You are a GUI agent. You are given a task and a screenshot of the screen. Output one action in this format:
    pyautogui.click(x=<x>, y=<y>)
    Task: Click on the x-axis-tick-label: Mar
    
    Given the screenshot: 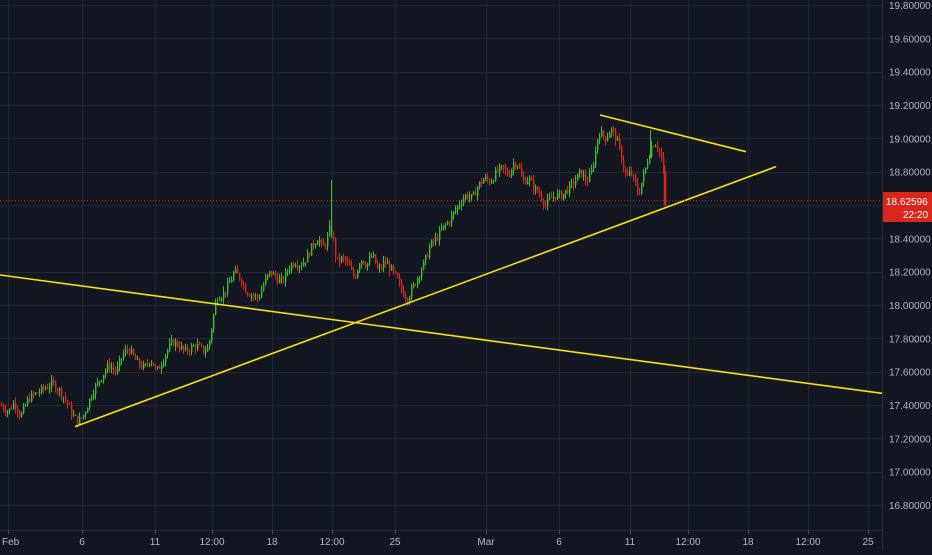 What is the action you would take?
    pyautogui.click(x=486, y=542)
    